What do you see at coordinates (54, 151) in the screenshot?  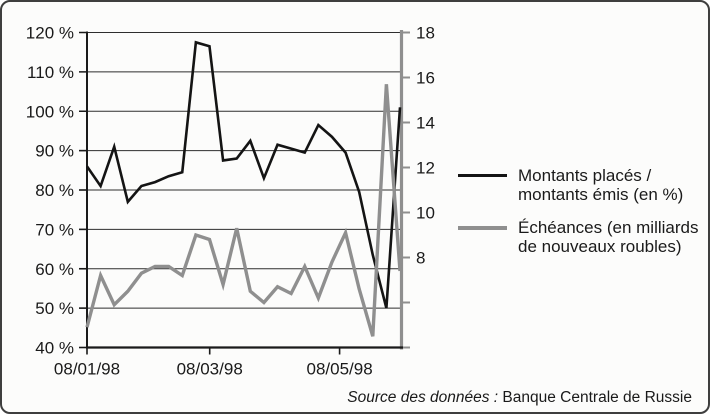 I see `left-axis-label: 90 %` at bounding box center [54, 151].